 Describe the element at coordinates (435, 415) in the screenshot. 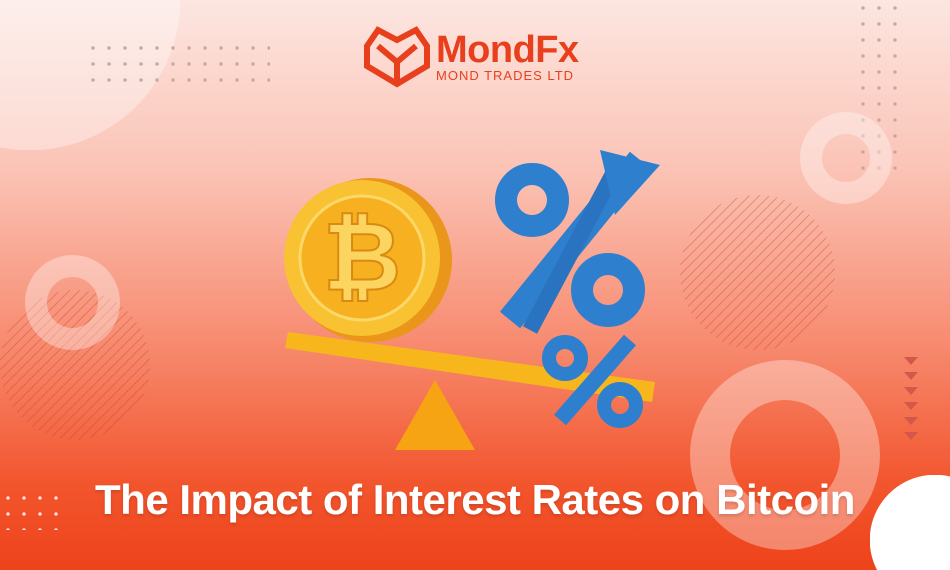

I see `seesaw-base` at that location.